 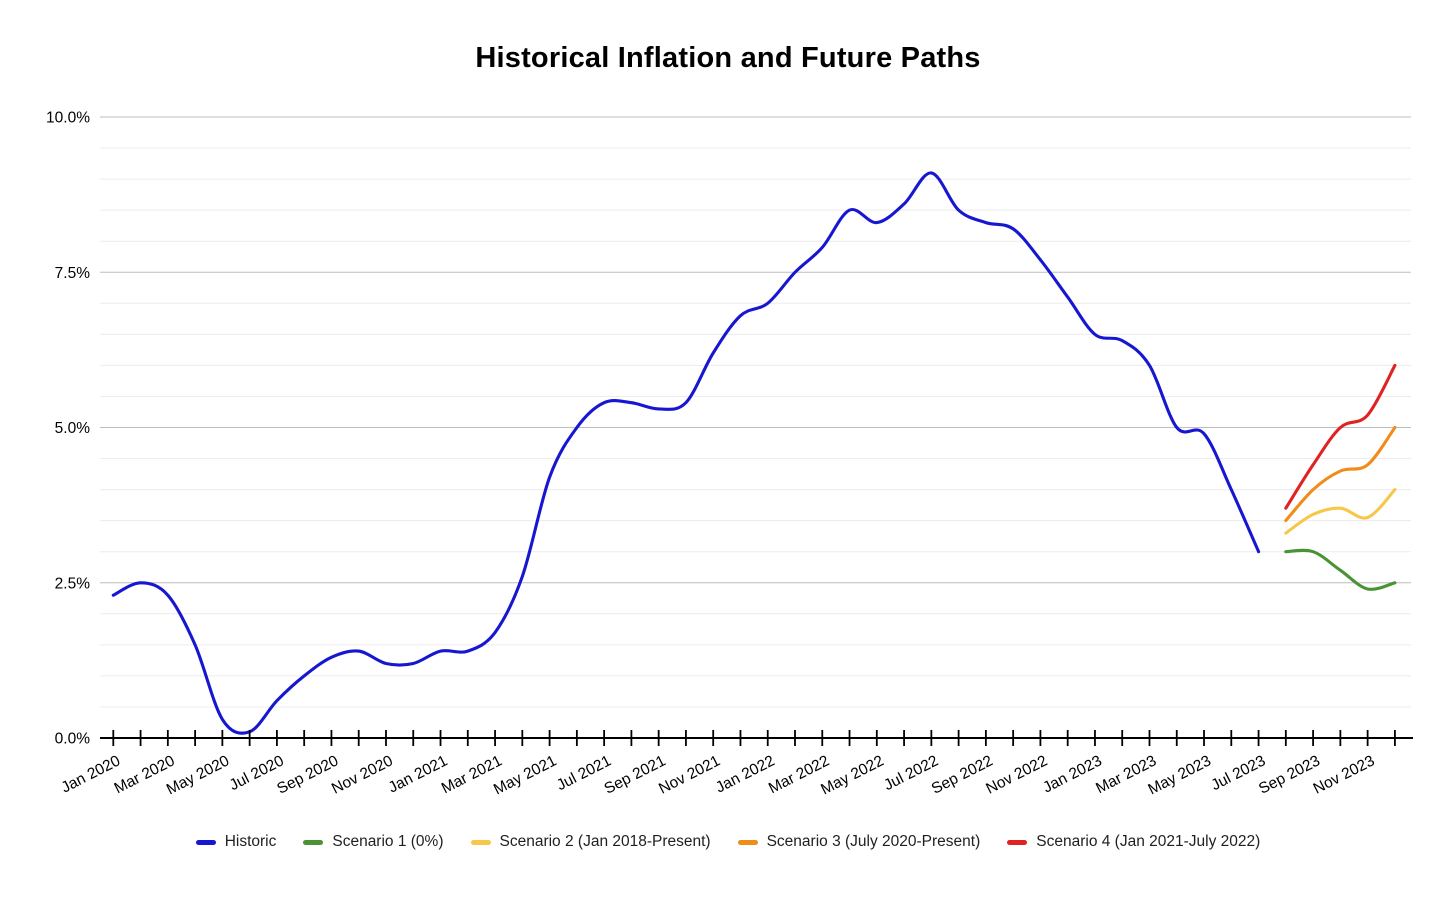 I want to click on legend-label: Scenario 1 (0%), so click(x=388, y=841).